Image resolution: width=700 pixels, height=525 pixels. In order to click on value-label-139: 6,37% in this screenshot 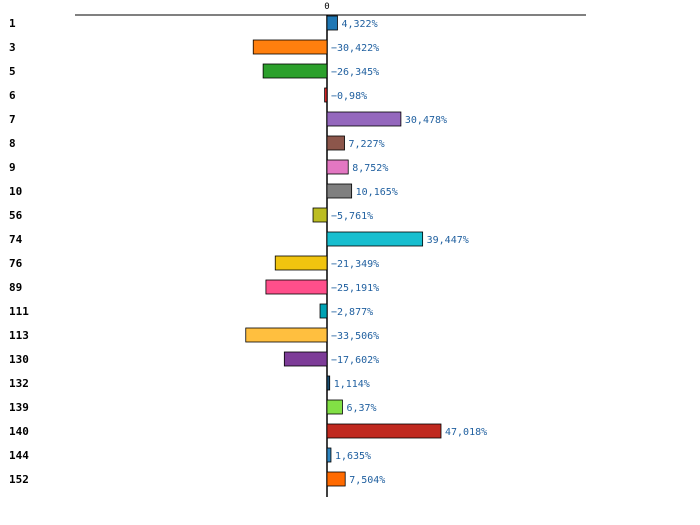, I will do `click(361, 408)`.